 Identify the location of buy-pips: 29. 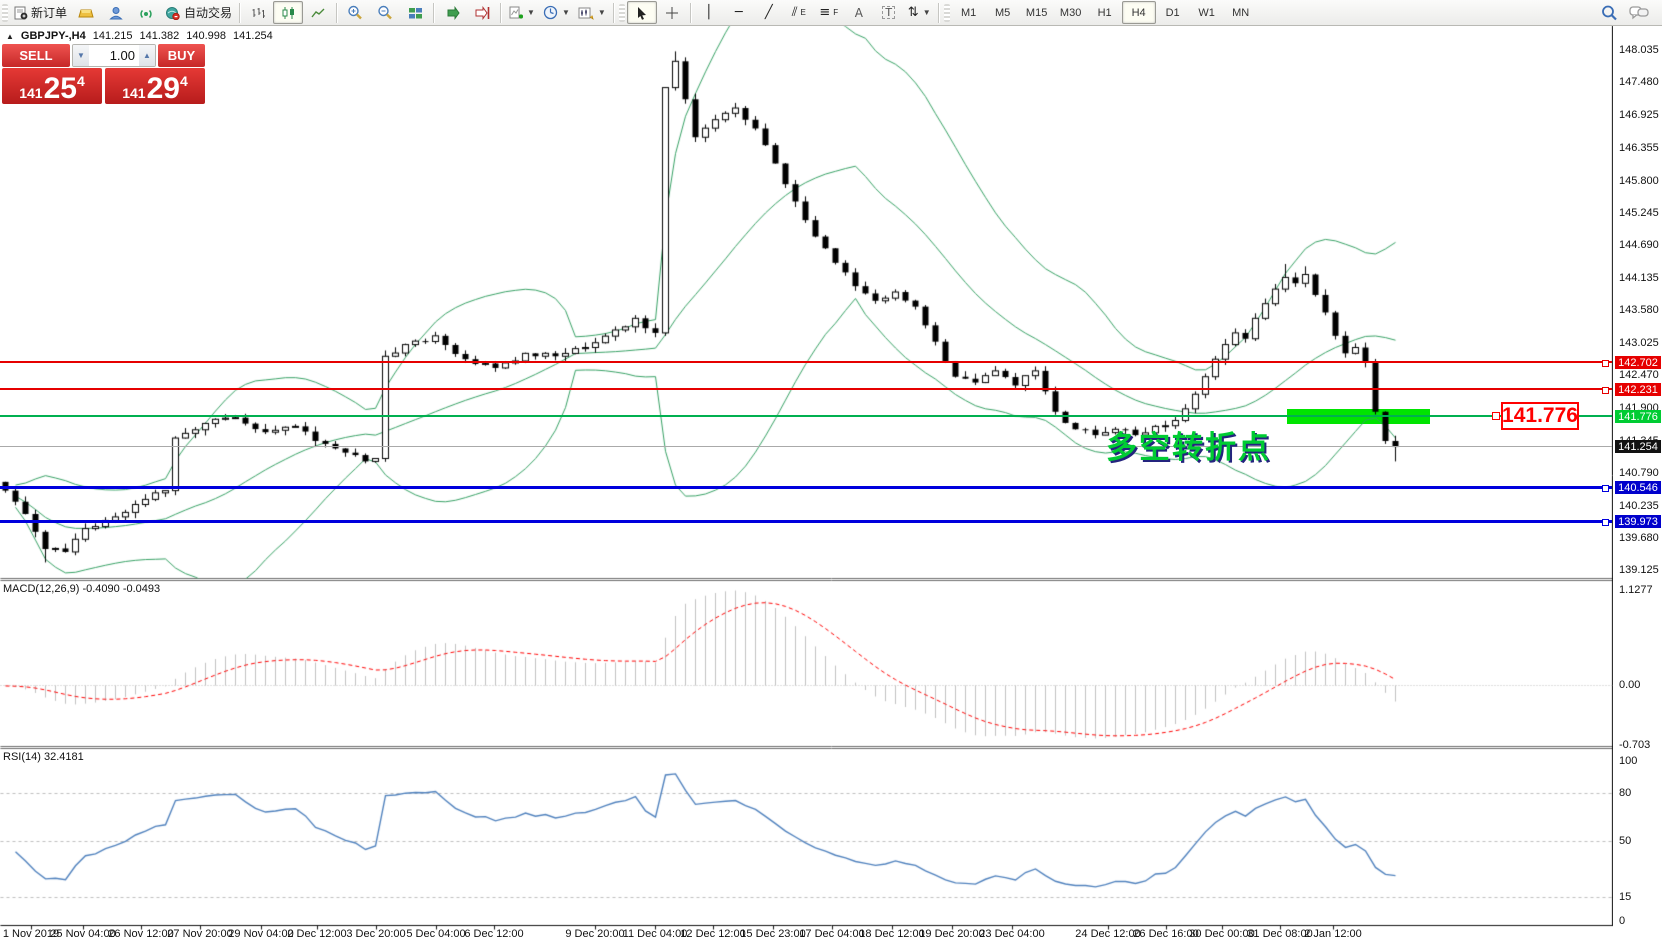
(163, 88).